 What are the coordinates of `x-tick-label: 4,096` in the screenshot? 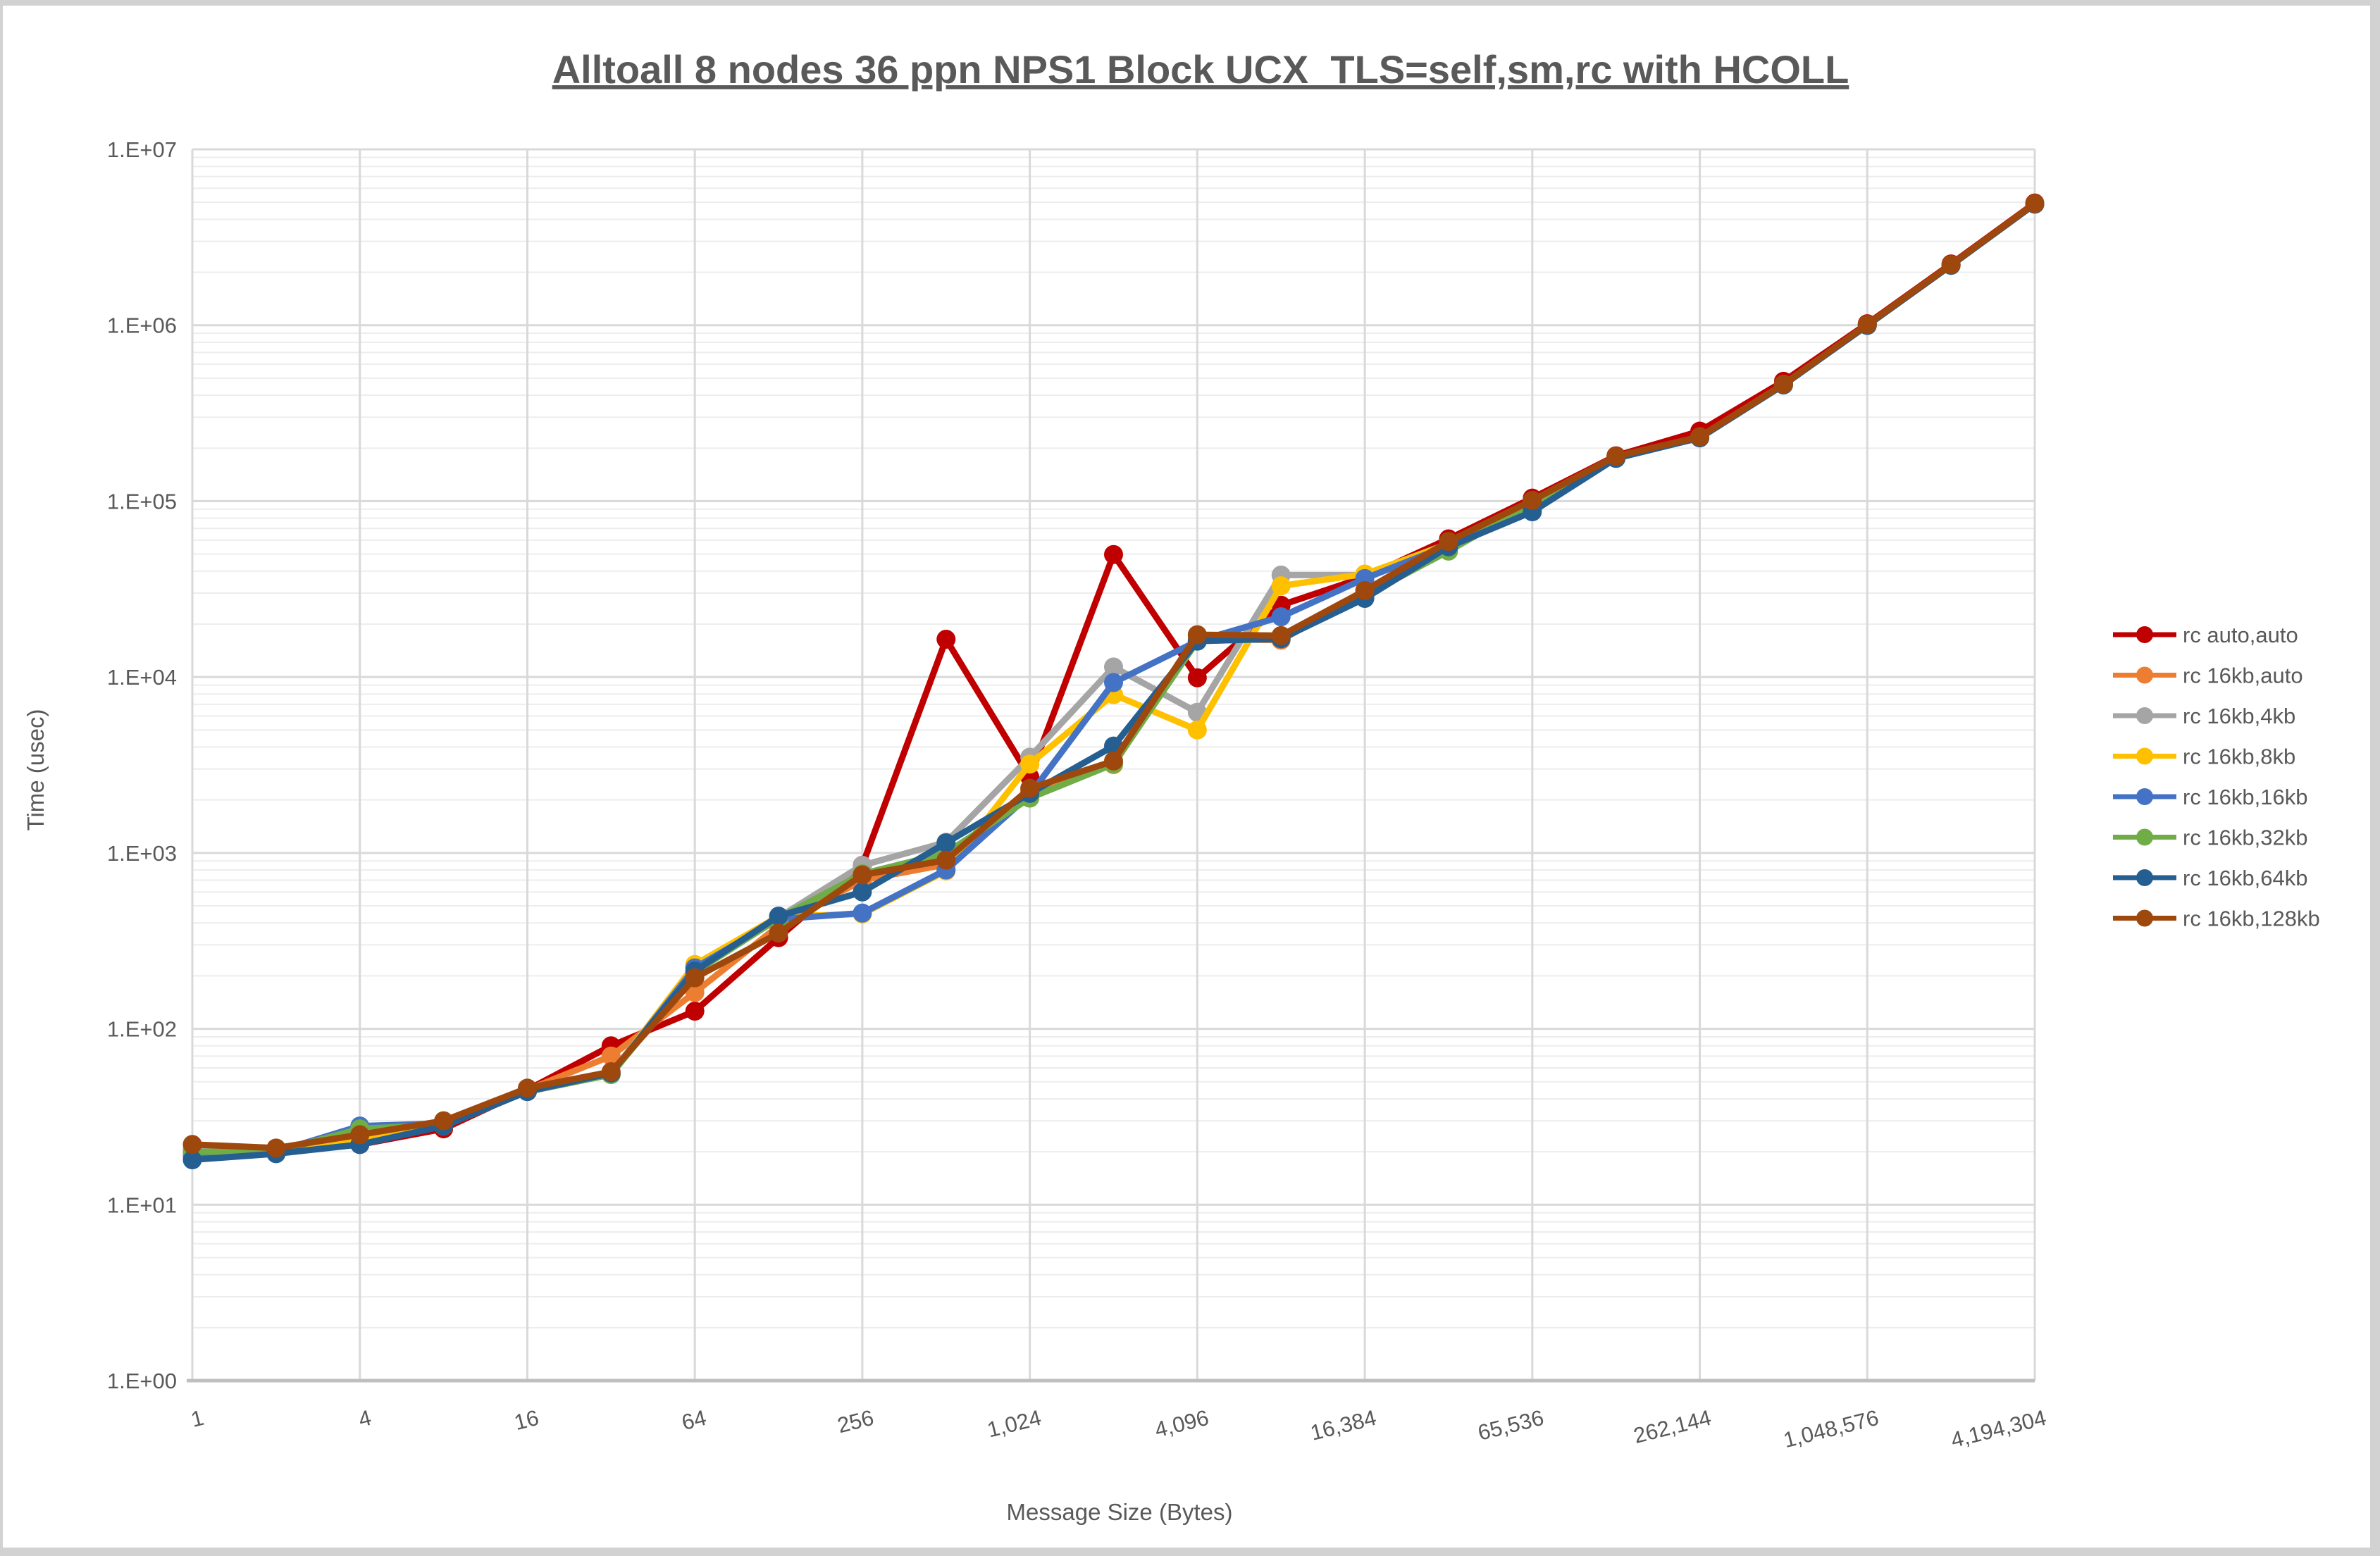 It's located at (1181, 1424).